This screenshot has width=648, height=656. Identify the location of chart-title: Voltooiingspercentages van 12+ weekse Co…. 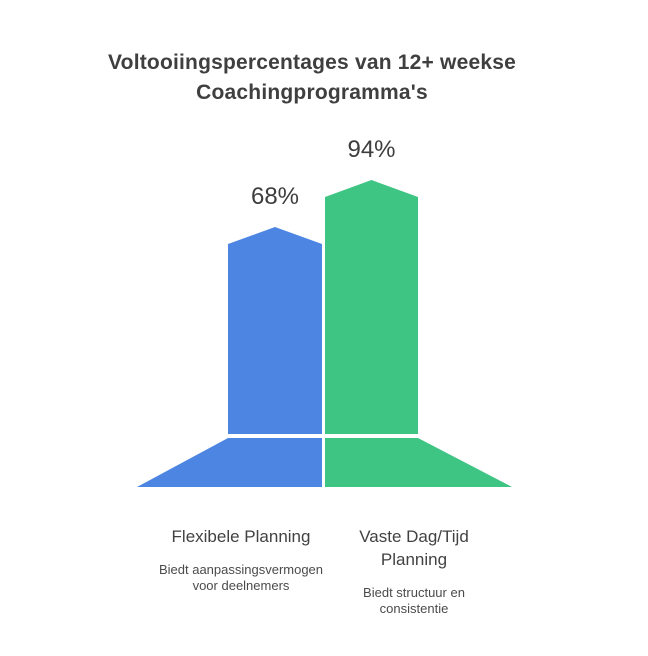
(312, 77).